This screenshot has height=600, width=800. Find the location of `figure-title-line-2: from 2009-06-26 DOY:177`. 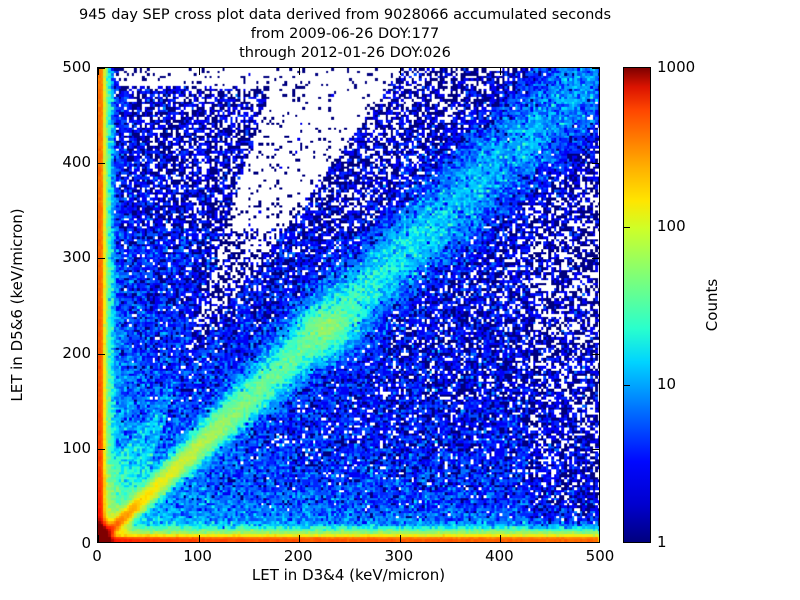

figure-title-line-2: from 2009-06-26 DOY:177 is located at coordinates (345, 34).